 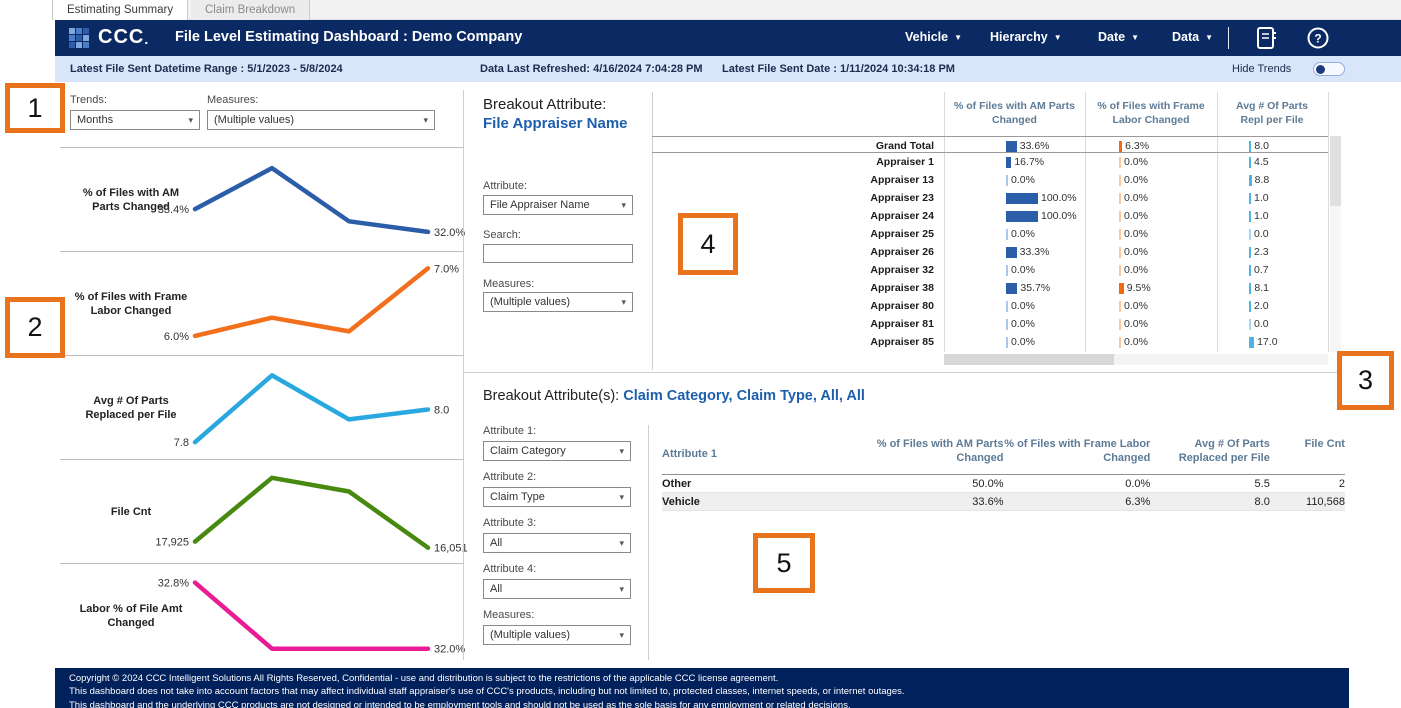 I want to click on trends-dropdown: Months ▾, so click(x=135, y=120).